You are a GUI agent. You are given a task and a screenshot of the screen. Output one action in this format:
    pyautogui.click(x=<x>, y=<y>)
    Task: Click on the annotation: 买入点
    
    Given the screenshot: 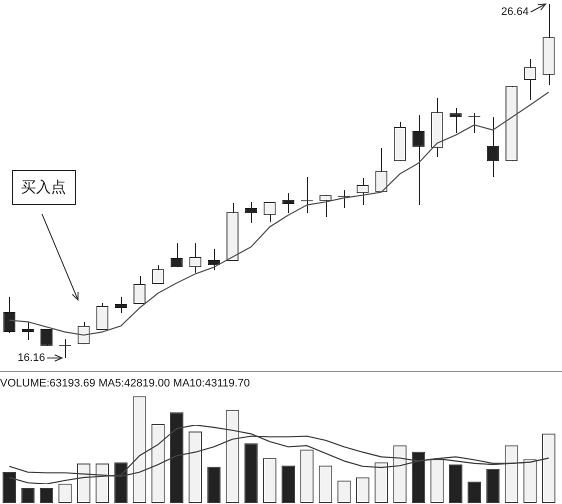 What is the action you would take?
    pyautogui.click(x=43, y=187)
    